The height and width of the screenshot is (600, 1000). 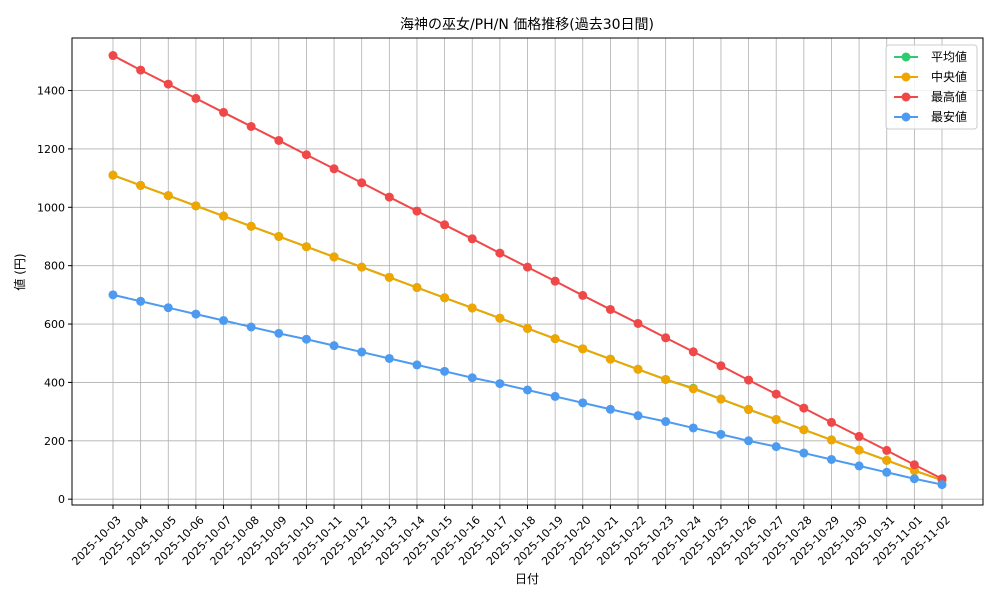 What do you see at coordinates (54, 382) in the screenshot?
I see `y-tick-label: 400` at bounding box center [54, 382].